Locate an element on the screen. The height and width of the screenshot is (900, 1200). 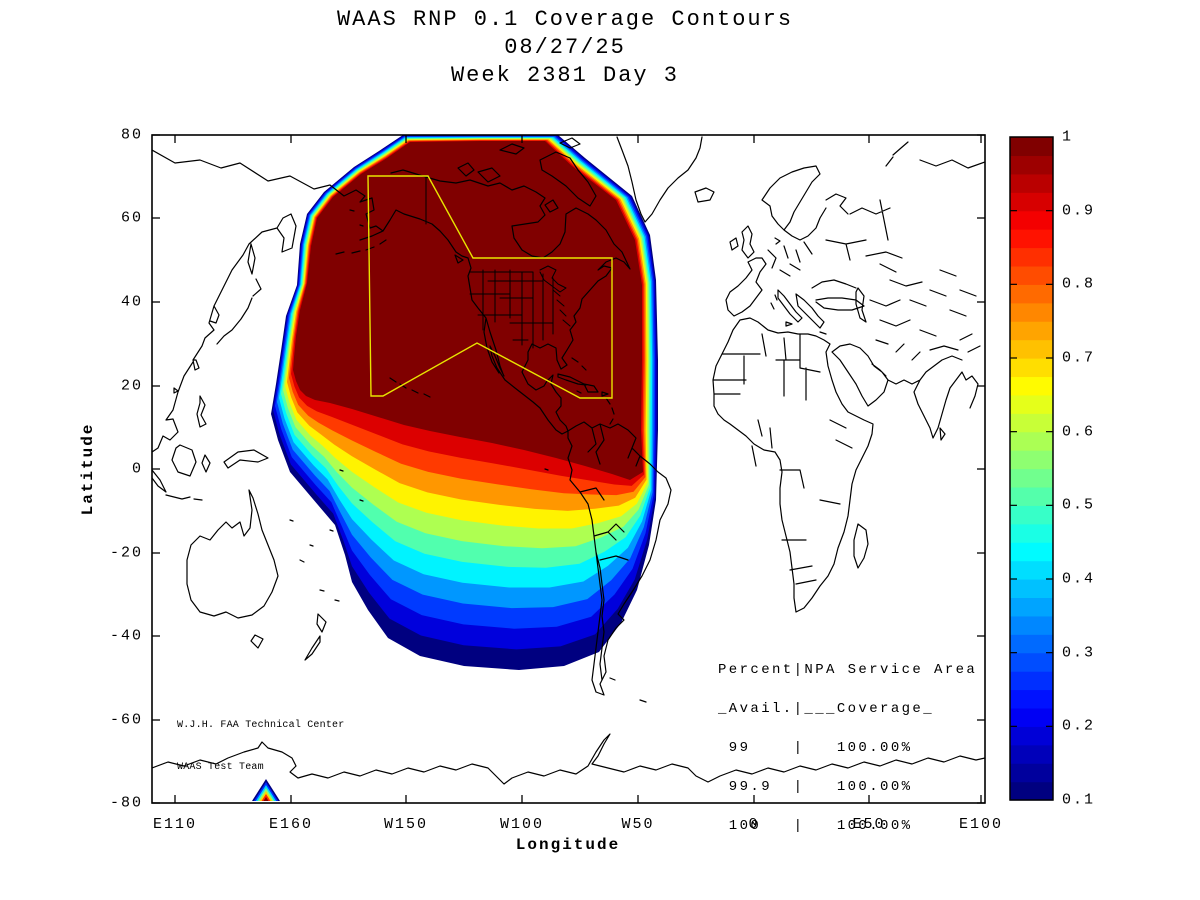
title-date: 08/27/25 is located at coordinates (565, 47).